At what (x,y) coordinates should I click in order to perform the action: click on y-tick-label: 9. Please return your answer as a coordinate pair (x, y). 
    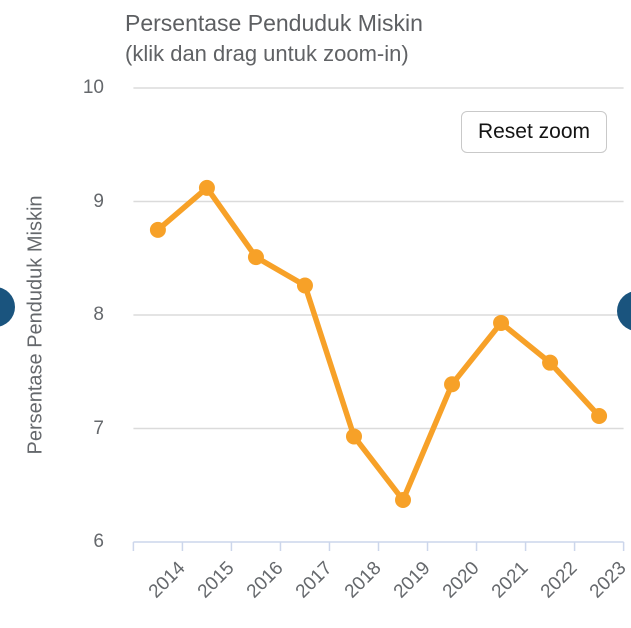
    Looking at the image, I should click on (98, 201).